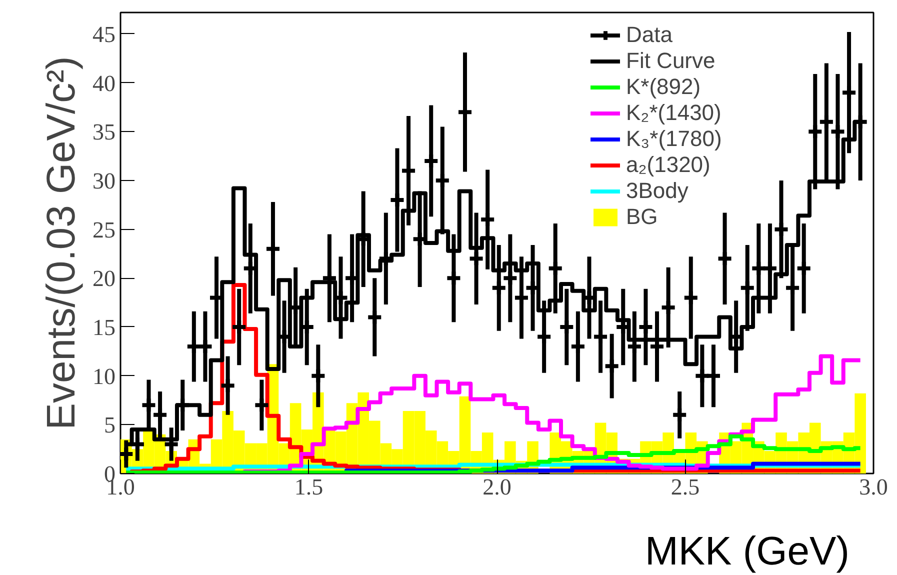 This screenshot has height=575, width=897. I want to click on y-tick-label: 35, so click(104, 132).